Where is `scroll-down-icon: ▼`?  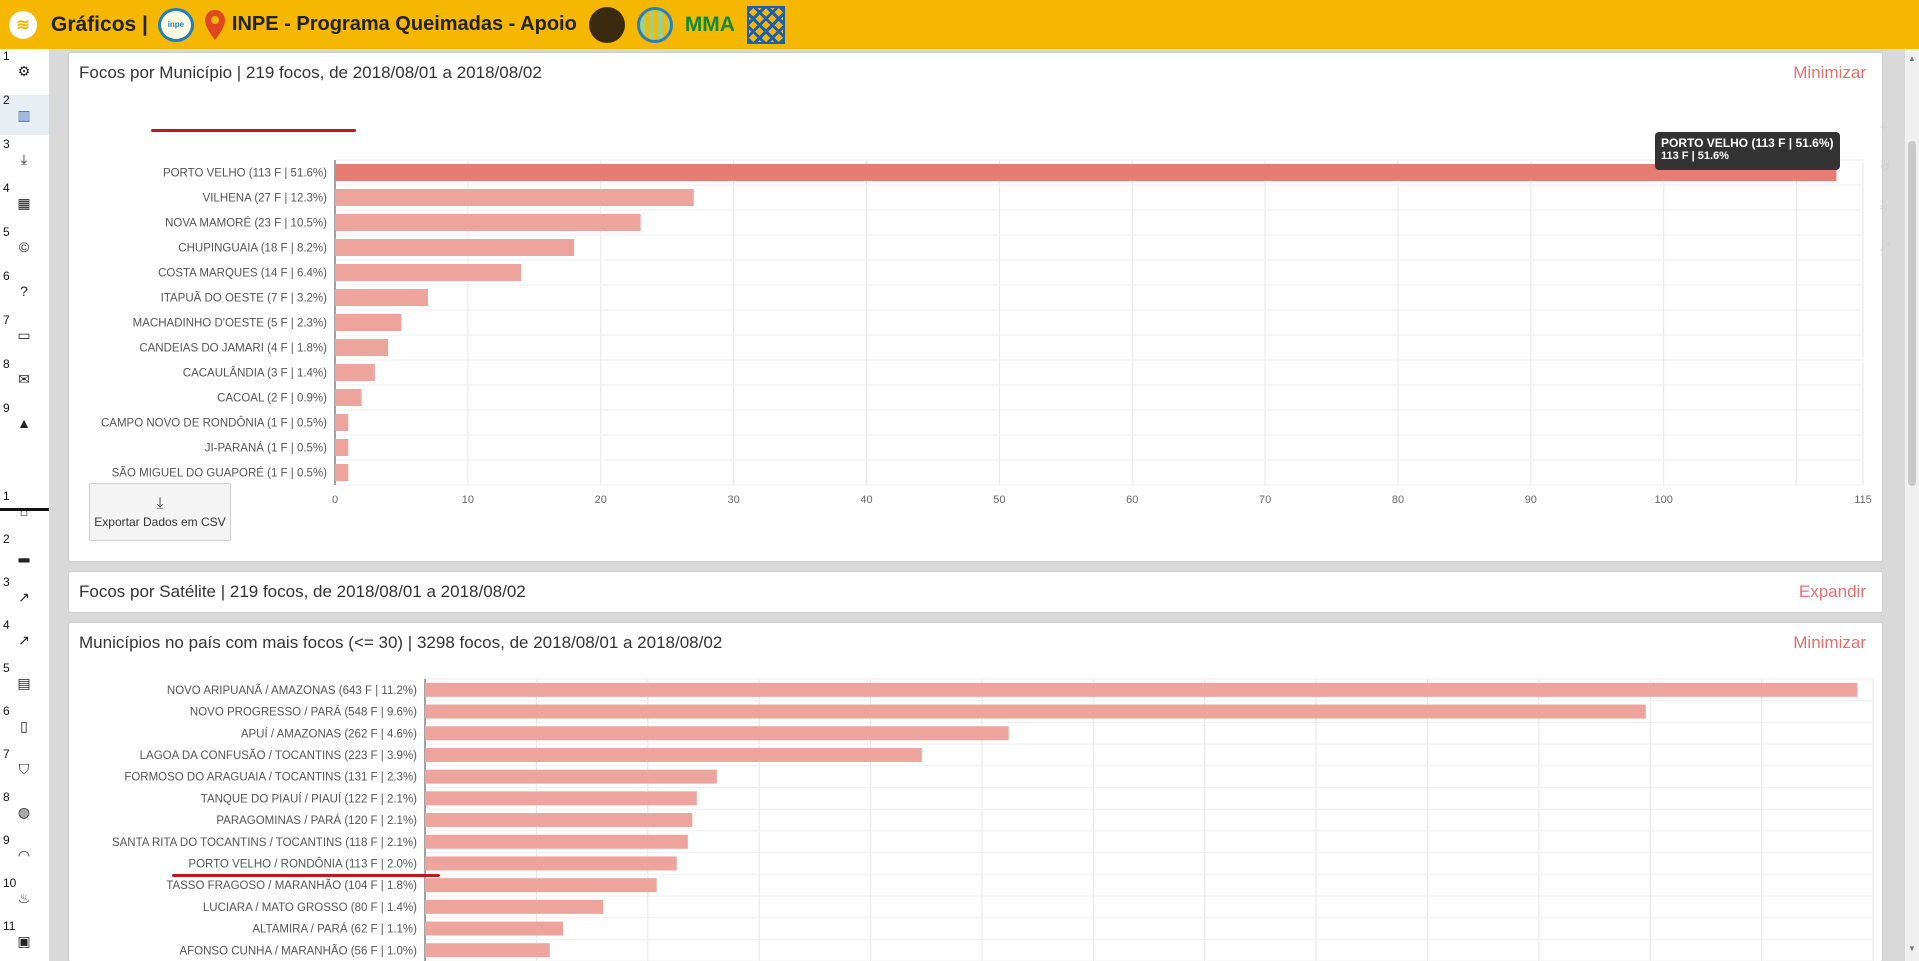 scroll-down-icon: ▼ is located at coordinates (1912, 948).